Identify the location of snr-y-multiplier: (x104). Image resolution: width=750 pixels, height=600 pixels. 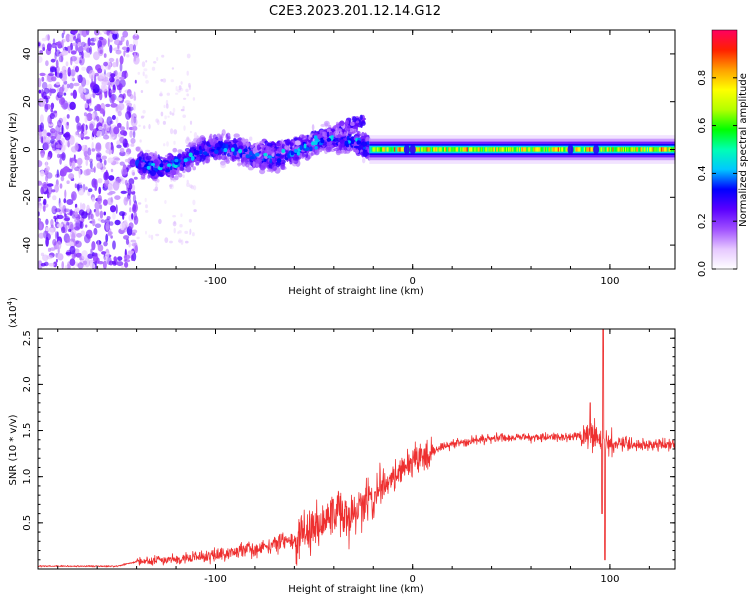
(12, 312).